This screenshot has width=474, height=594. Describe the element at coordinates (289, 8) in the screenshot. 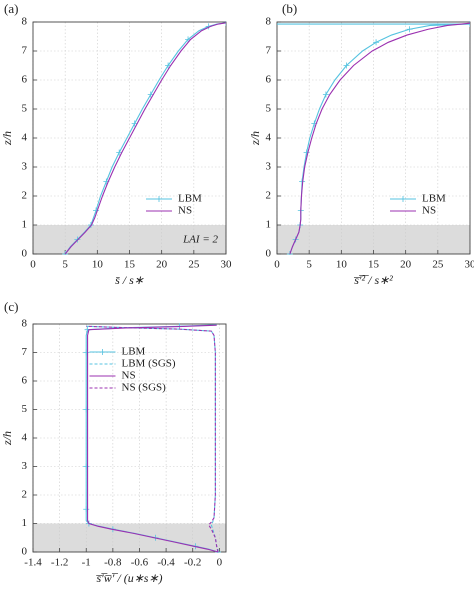

I see `panel-label: (b)` at that location.